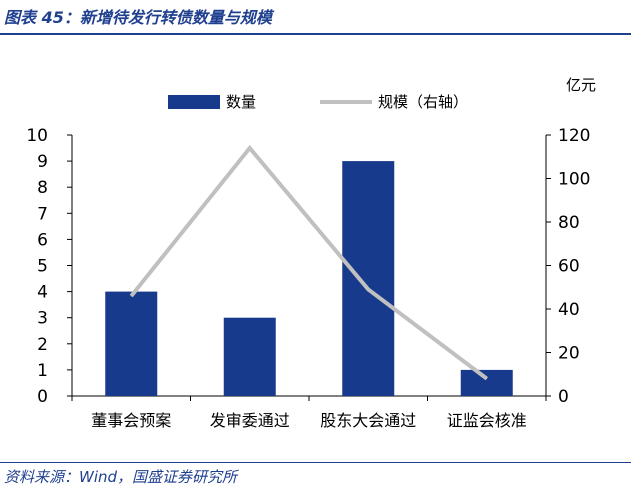  Describe the element at coordinates (318, 102) in the screenshot. I see `legend: 数量 规模（右轴）` at that location.